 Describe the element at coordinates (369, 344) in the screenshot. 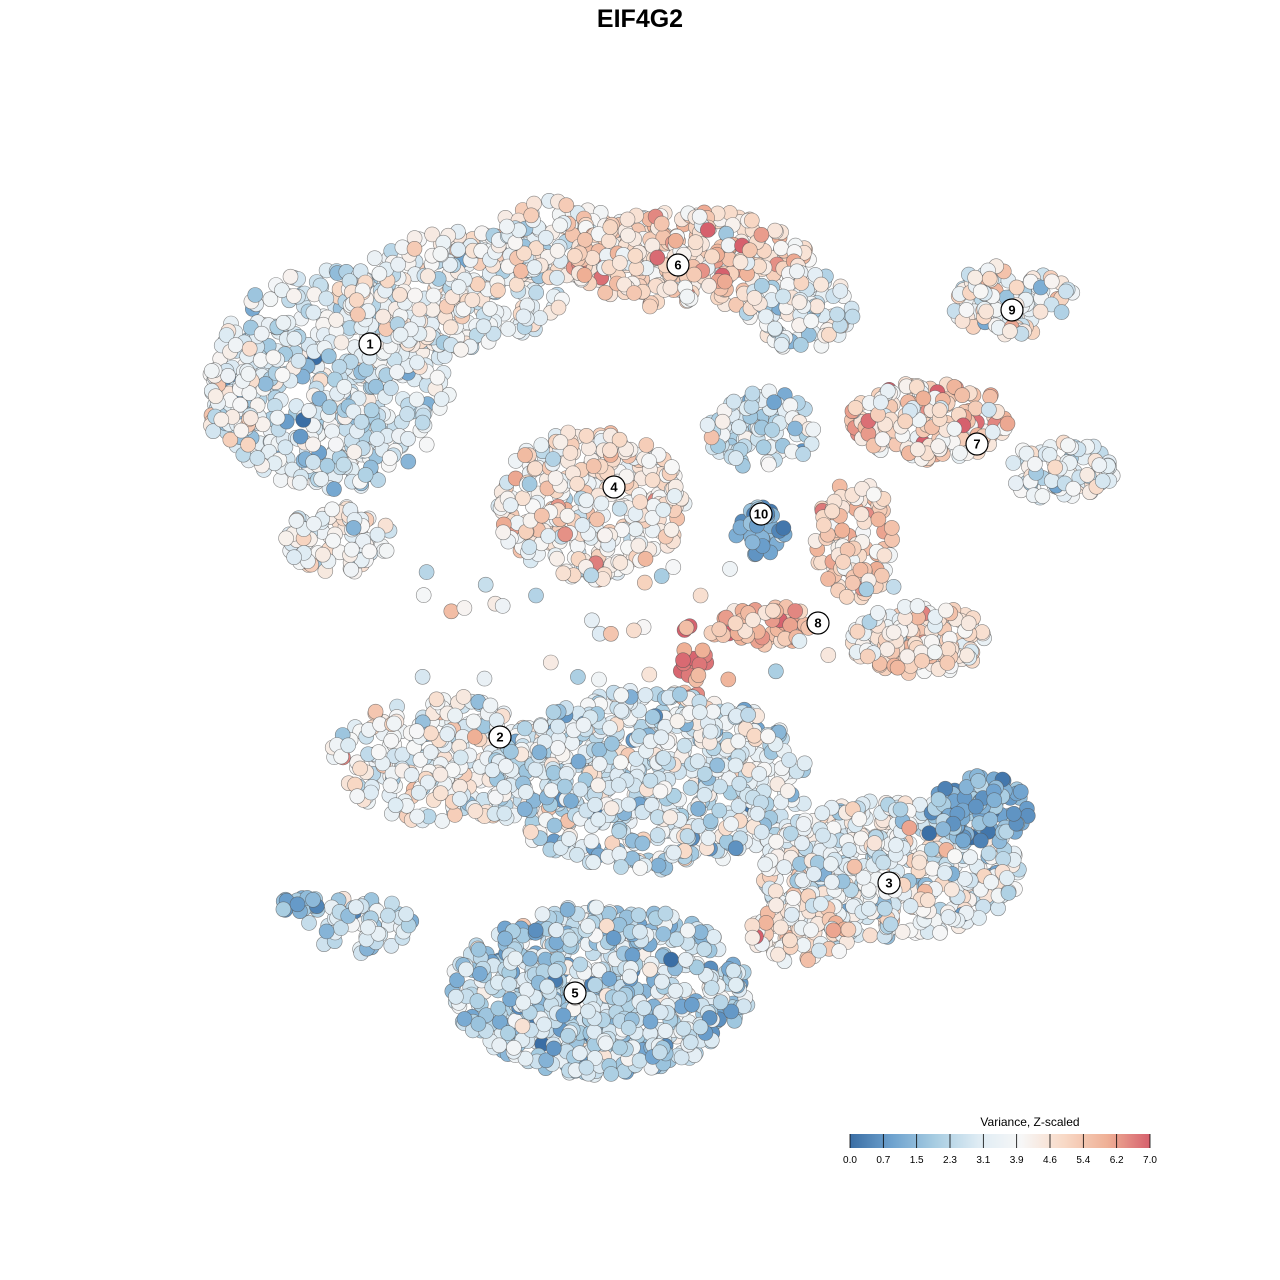

I see `cluster-label-text: 1` at that location.